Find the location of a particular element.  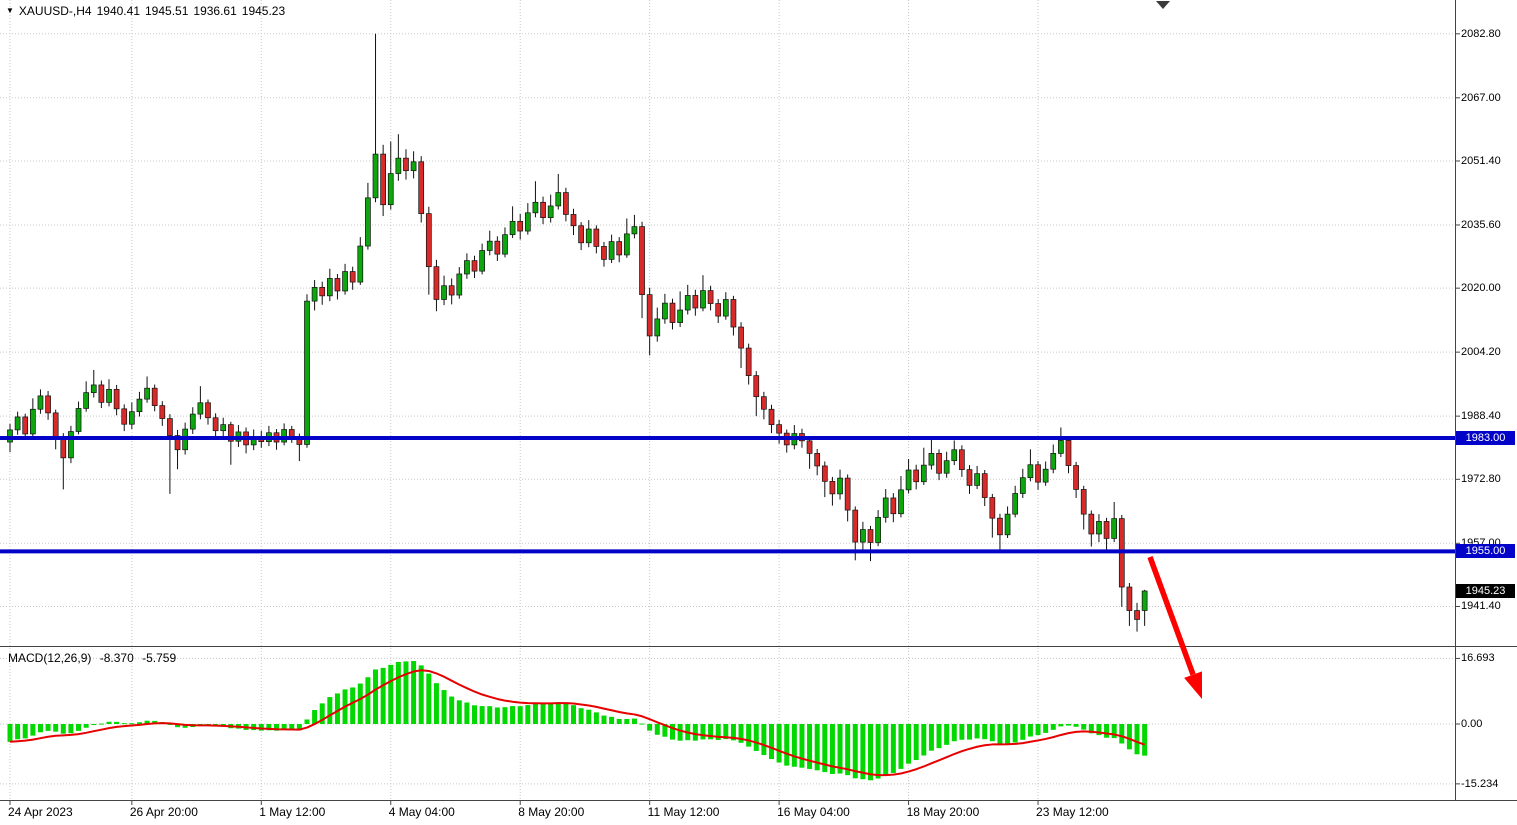

time-axis-label: 24 Apr 2023 is located at coordinates (40, 812).